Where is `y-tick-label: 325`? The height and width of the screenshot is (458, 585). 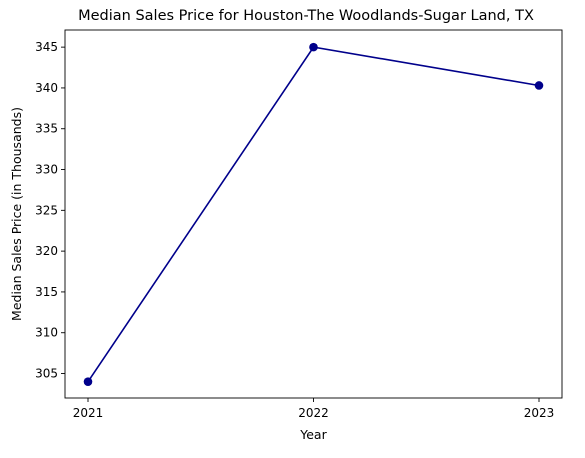 y-tick-label: 325 is located at coordinates (46, 210).